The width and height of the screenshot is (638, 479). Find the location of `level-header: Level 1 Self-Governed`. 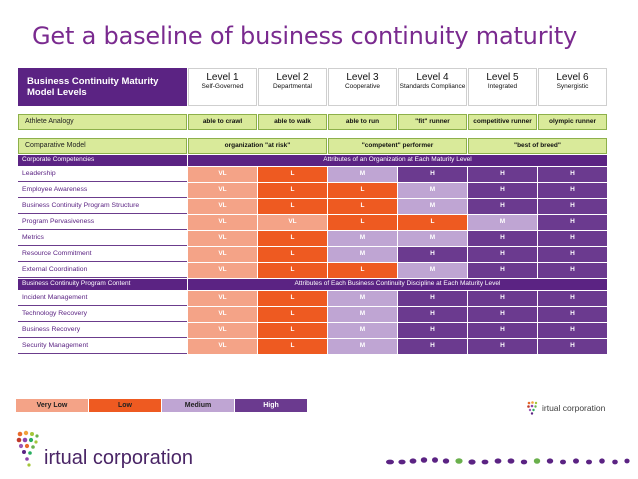

level-header: Level 1 Self-Governed is located at coordinates (222, 87).